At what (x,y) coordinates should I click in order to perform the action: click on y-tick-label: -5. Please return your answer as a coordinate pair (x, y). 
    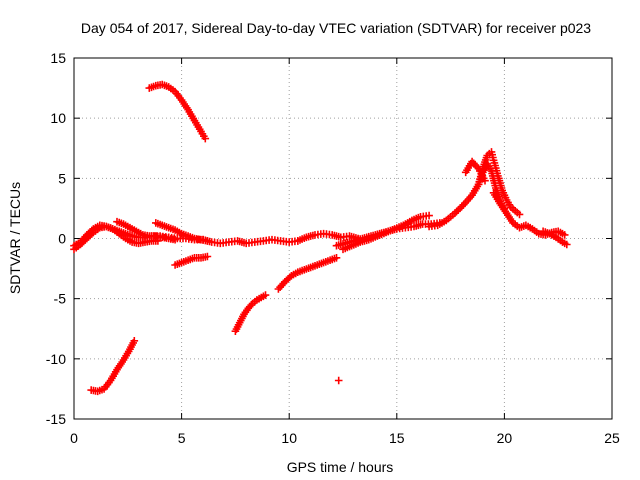
    Looking at the image, I should click on (60, 299).